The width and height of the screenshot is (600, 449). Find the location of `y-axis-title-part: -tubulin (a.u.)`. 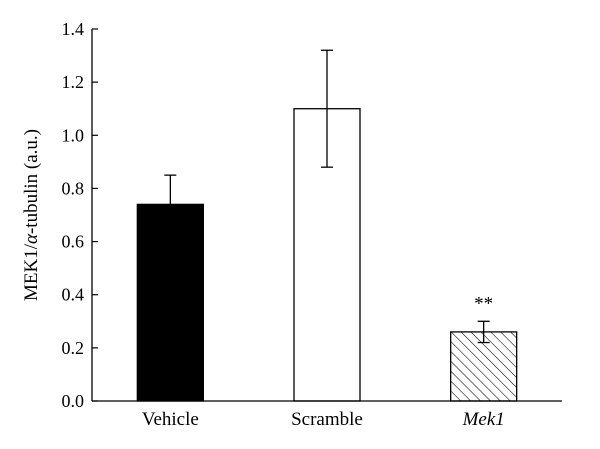

y-axis-title-part: -tubulin (a.u.) is located at coordinates (31, 181).